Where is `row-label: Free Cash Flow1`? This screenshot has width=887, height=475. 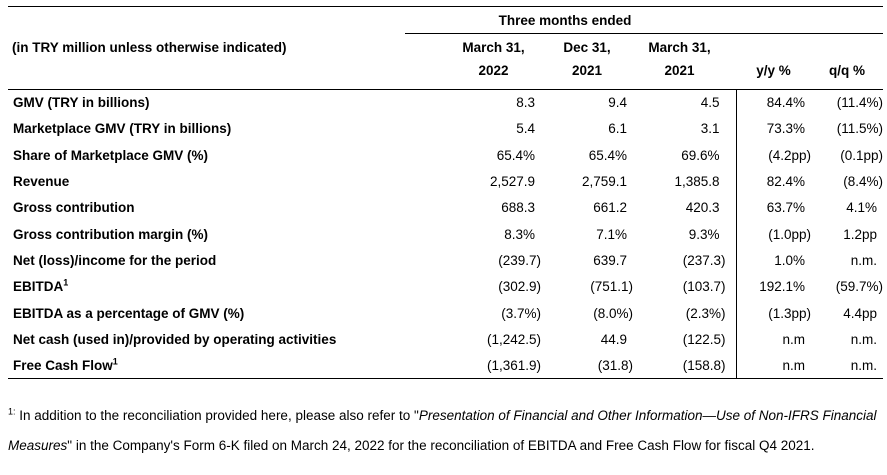 row-label: Free Cash Flow1 is located at coordinates (65, 364).